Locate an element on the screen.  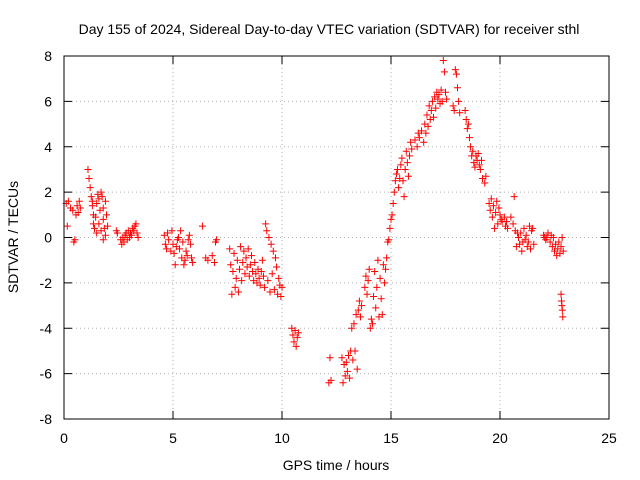
y-tick-label: -6 is located at coordinates (46, 374).